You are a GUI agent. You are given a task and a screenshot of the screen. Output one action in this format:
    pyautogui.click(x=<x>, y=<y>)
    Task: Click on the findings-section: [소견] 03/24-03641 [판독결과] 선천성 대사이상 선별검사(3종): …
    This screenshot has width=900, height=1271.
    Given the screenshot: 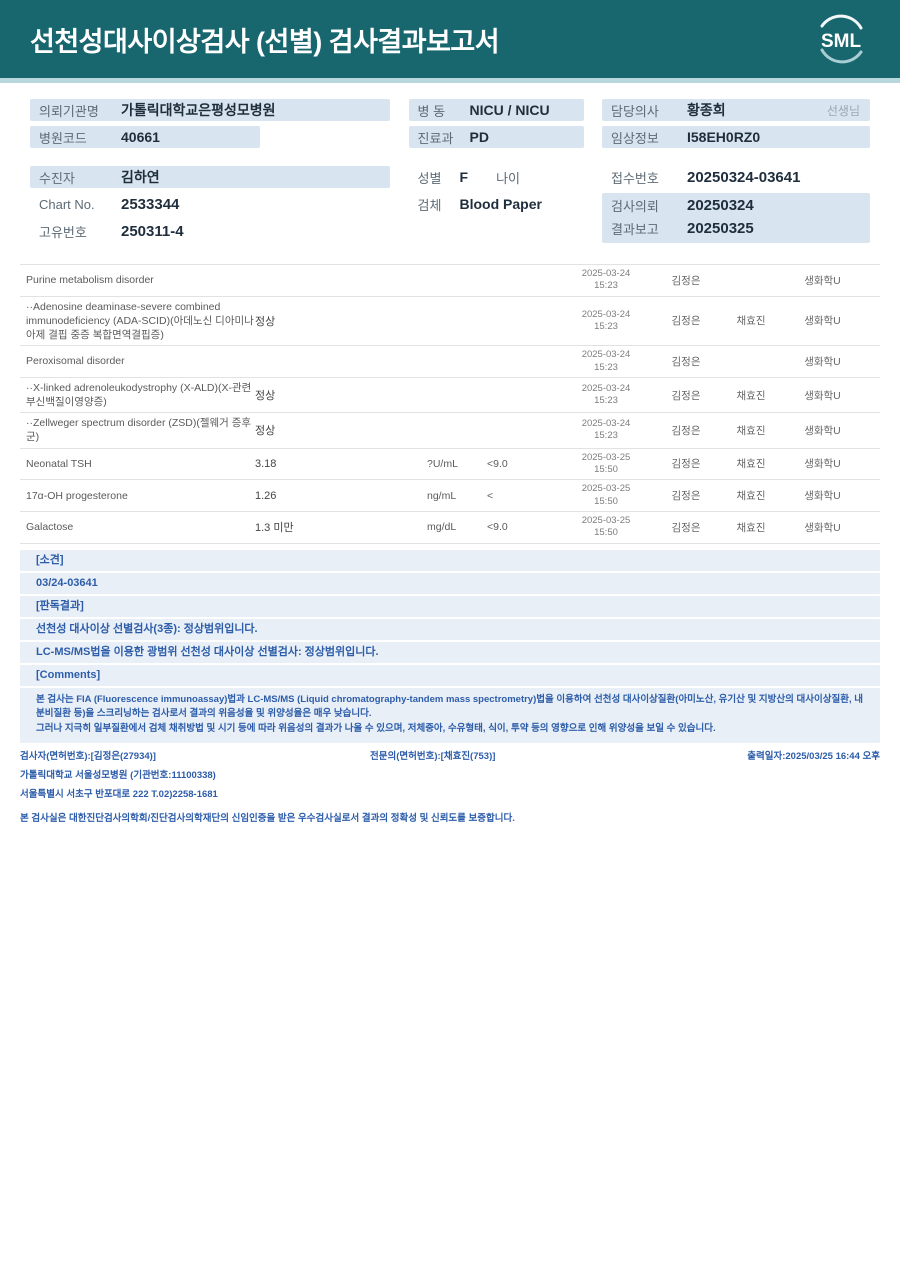 What is the action you would take?
    pyautogui.click(x=450, y=646)
    